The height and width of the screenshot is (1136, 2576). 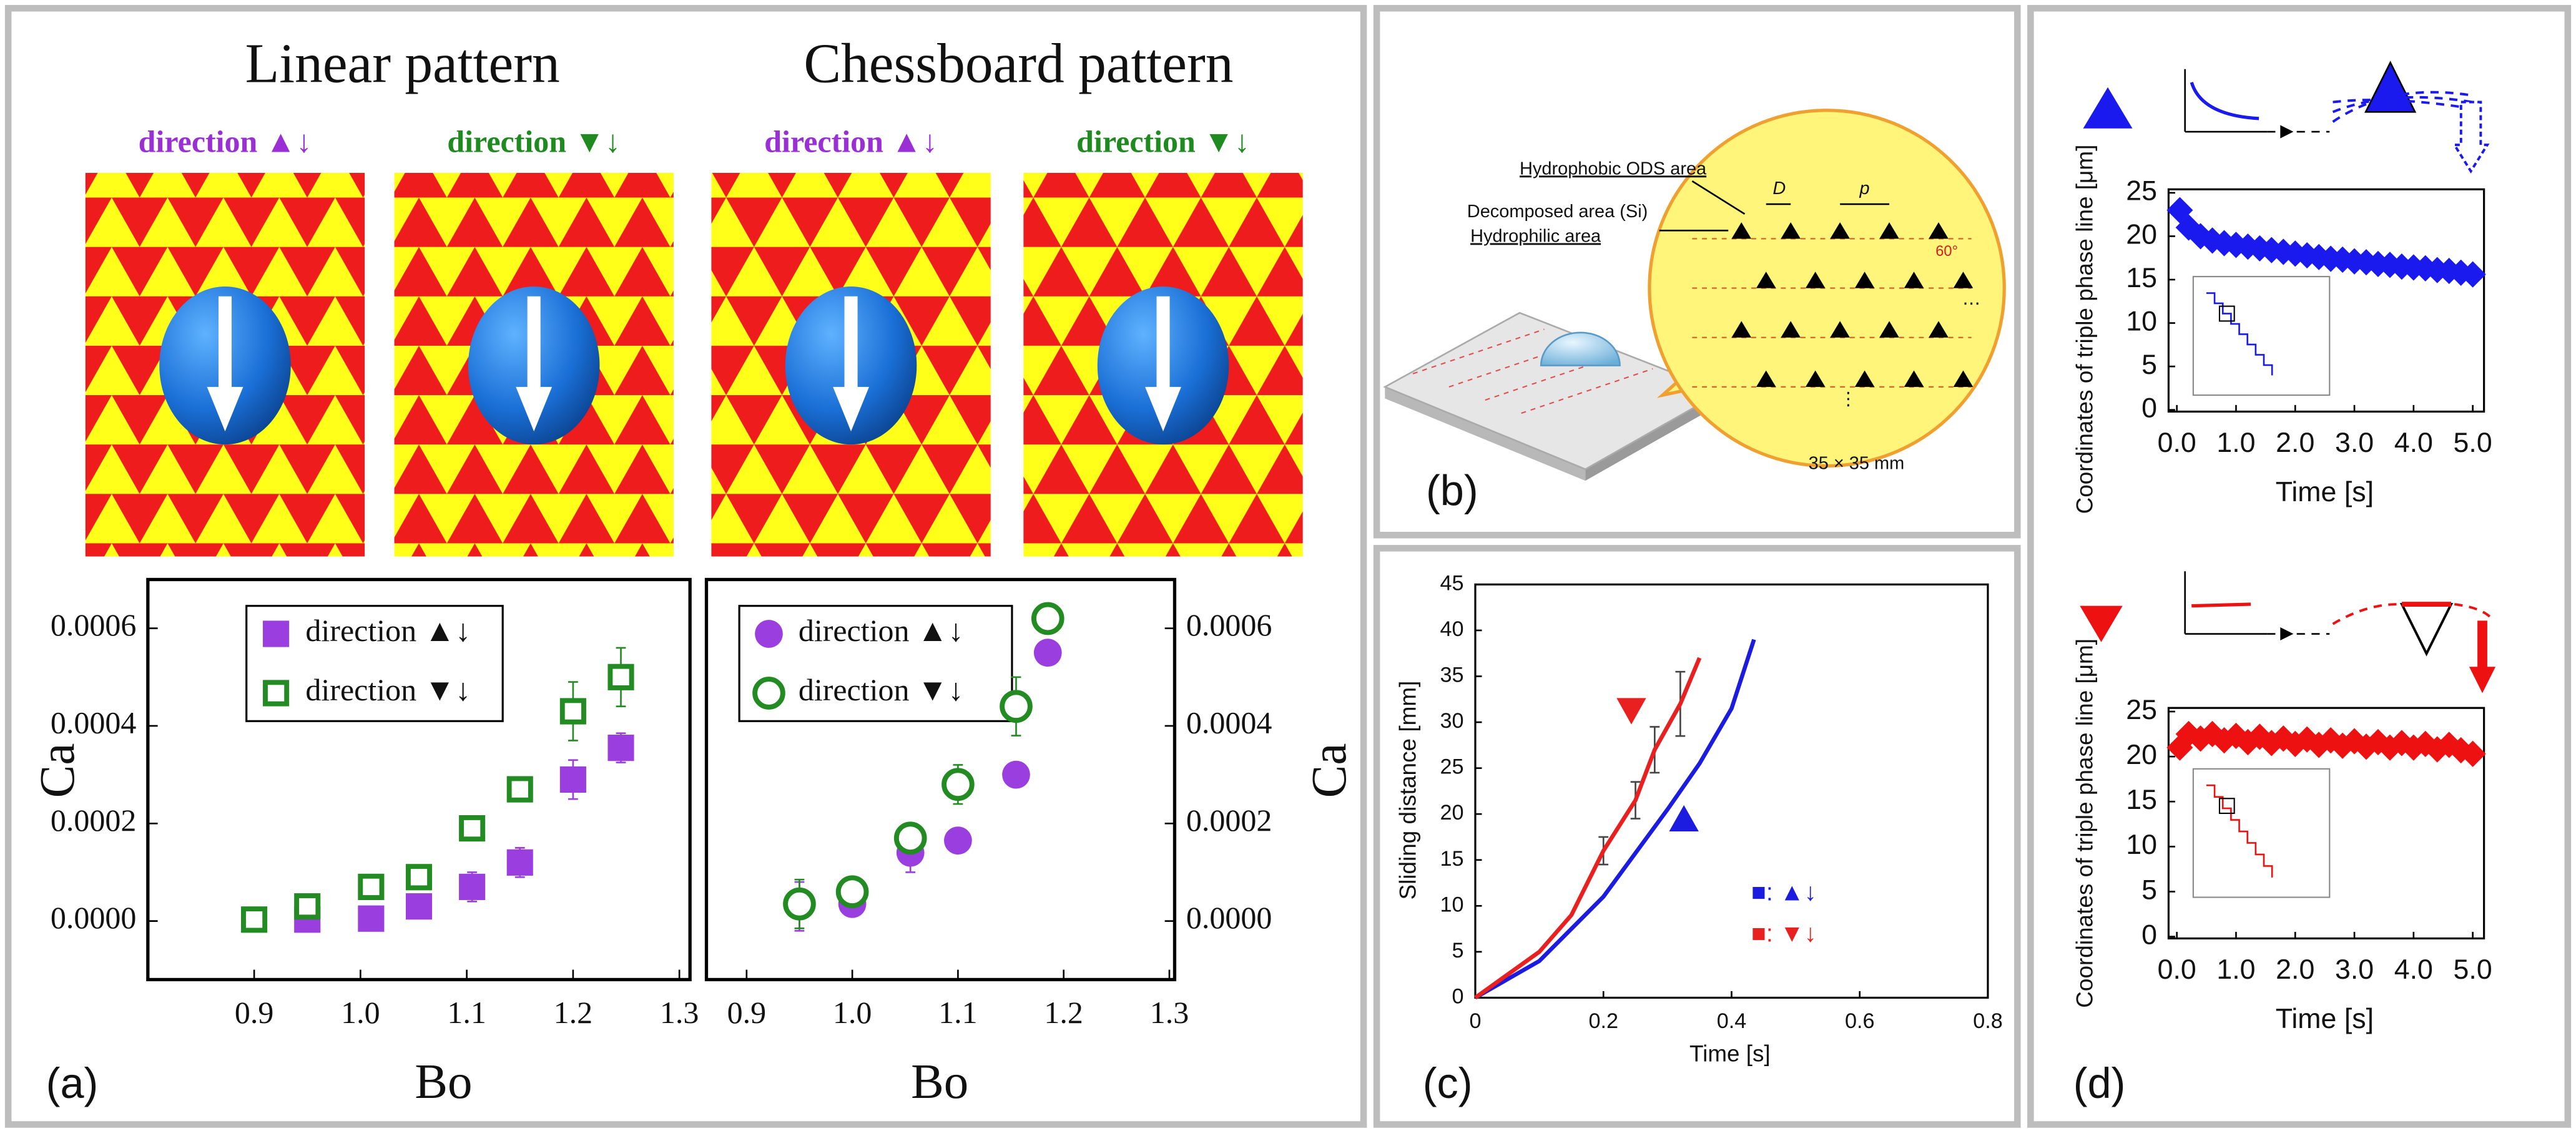 What do you see at coordinates (2221, 605) in the screenshot?
I see `sketch-line` at bounding box center [2221, 605].